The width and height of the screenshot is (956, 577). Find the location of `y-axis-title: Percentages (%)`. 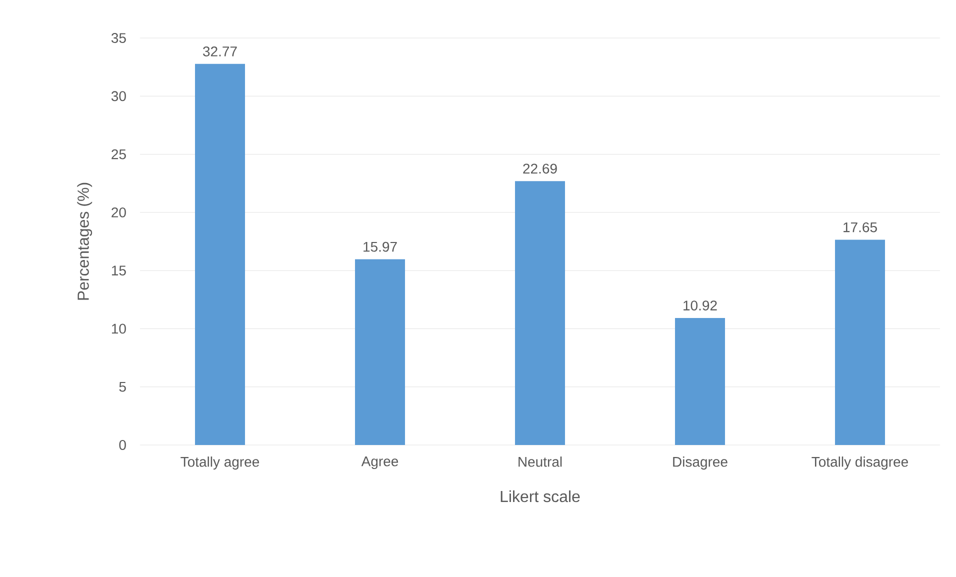

y-axis-title: Percentages (%) is located at coordinates (84, 241).